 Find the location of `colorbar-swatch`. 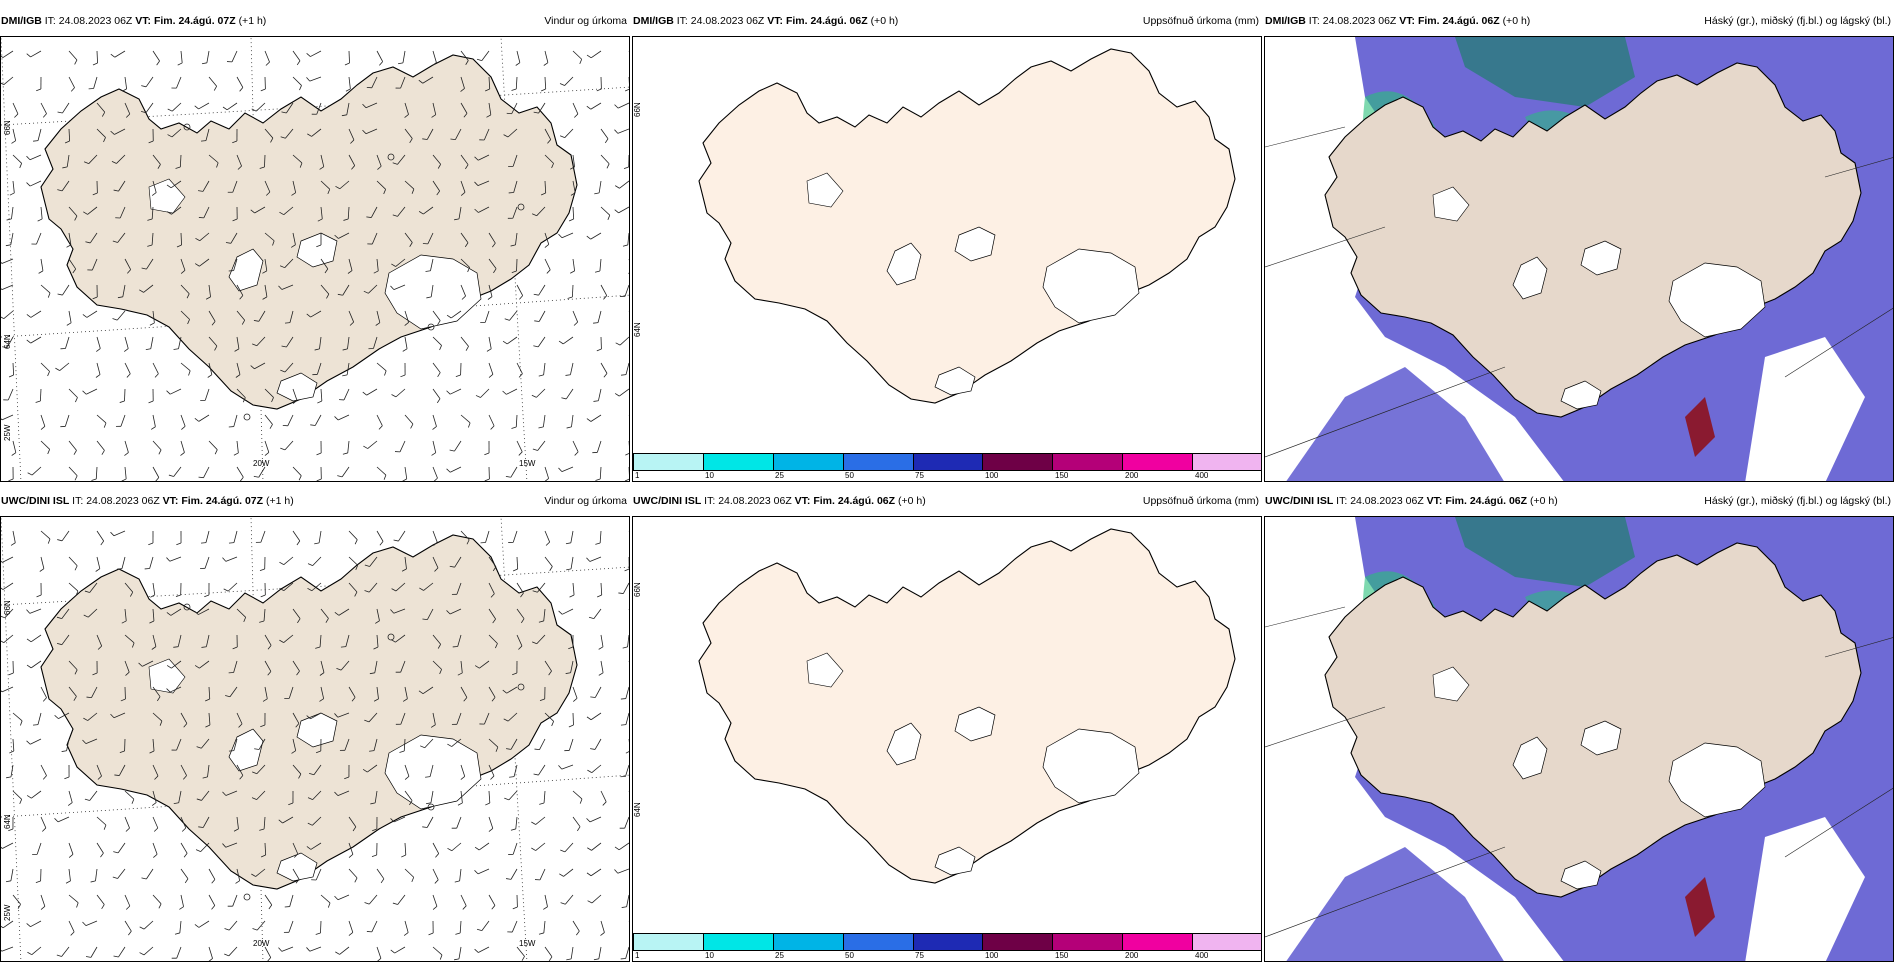

colorbar-swatch is located at coordinates (809, 462).